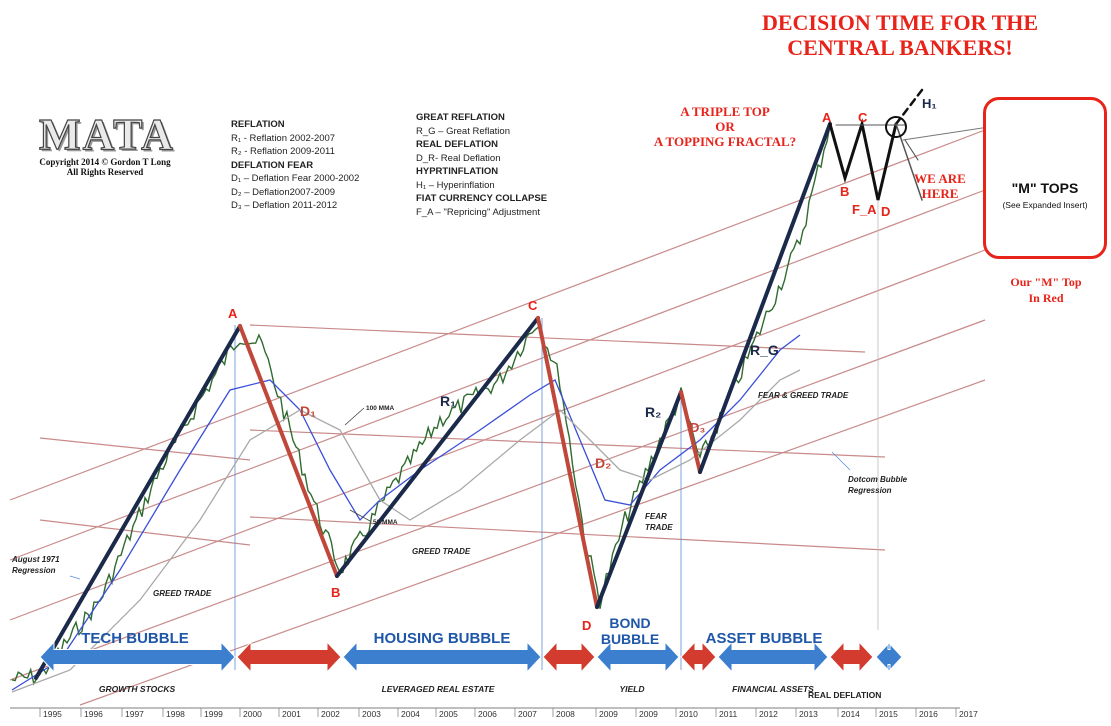  Describe the element at coordinates (458, 158) in the screenshot. I see `legend-right-item: D_R- Real Deflation` at that location.